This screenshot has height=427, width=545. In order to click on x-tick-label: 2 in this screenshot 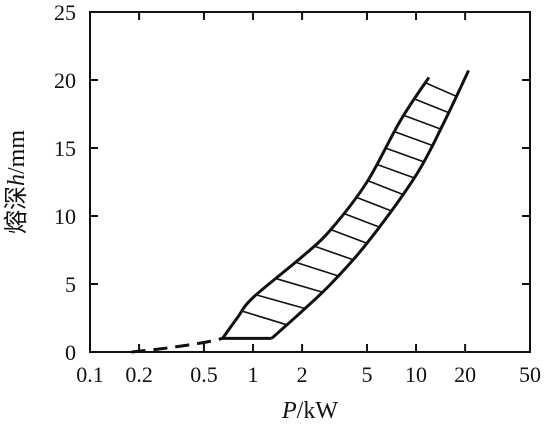, I will do `click(302, 374)`.